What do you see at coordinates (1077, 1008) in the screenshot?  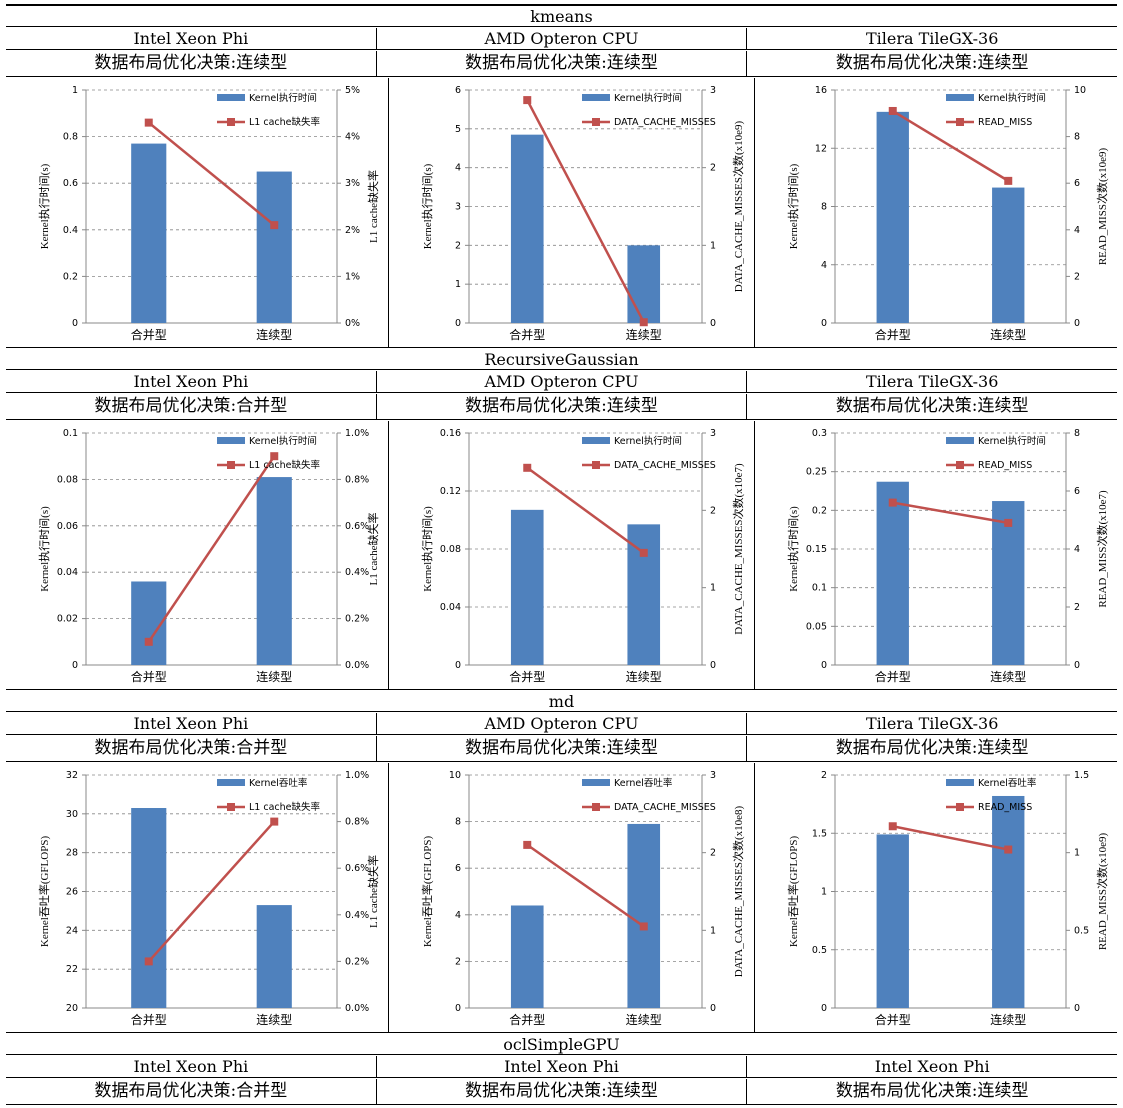 I see `y2-tick-label: 0` at bounding box center [1077, 1008].